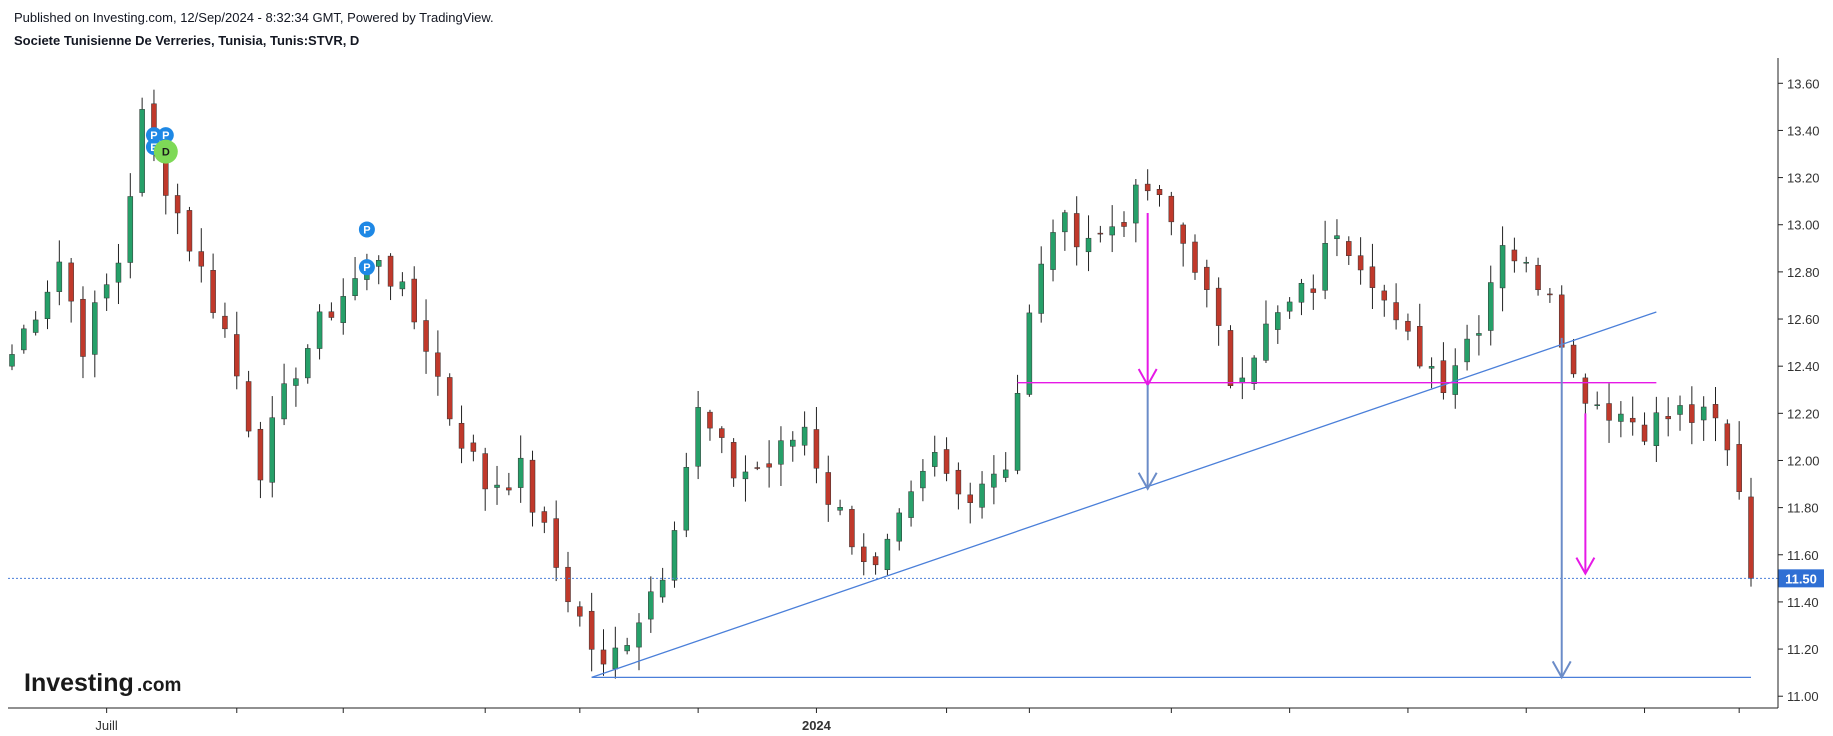 This screenshot has height=736, width=1833. I want to click on y-tick-label: 11.20, so click(1803, 649).